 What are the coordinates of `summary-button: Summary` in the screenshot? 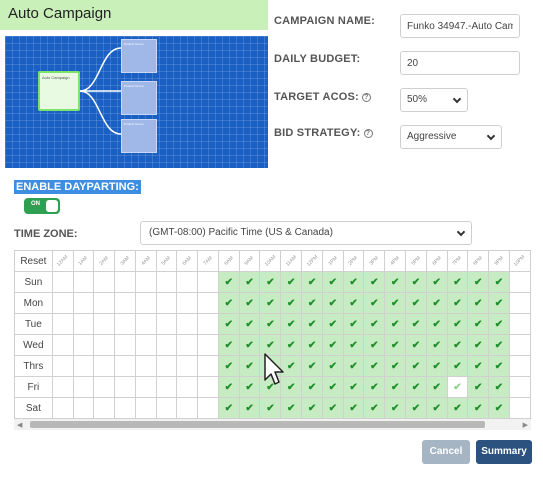 It's located at (504, 452).